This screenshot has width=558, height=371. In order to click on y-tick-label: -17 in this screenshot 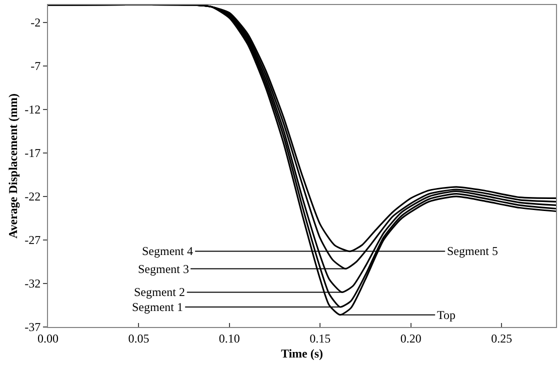, I will do `click(32, 153)`.